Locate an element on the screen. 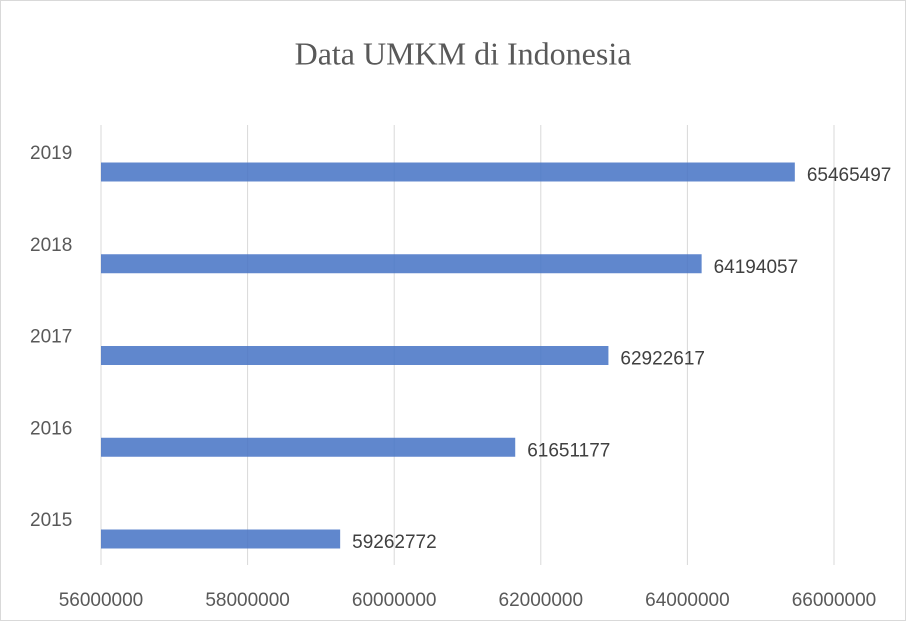  x-tick-label: 62000000 is located at coordinates (541, 600).